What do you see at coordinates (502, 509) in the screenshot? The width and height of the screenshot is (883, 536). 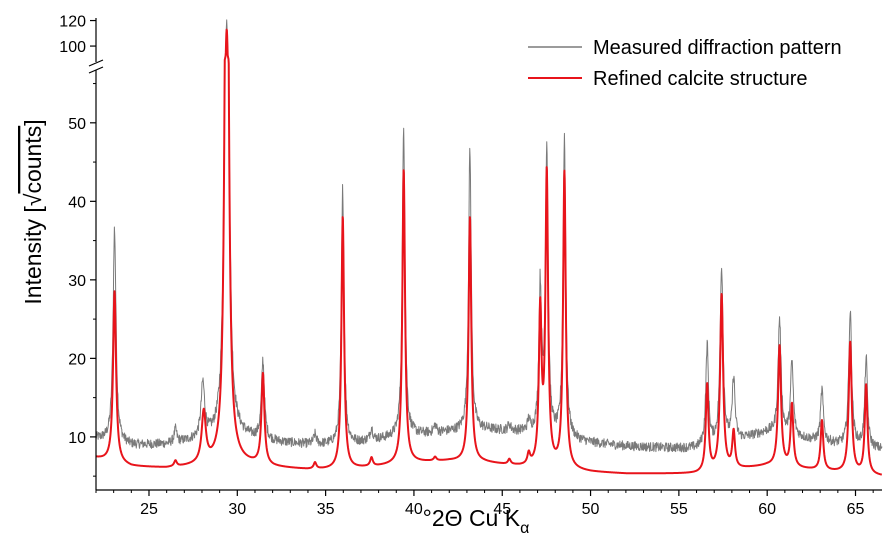 I see `x-tick-label: 45` at bounding box center [502, 509].